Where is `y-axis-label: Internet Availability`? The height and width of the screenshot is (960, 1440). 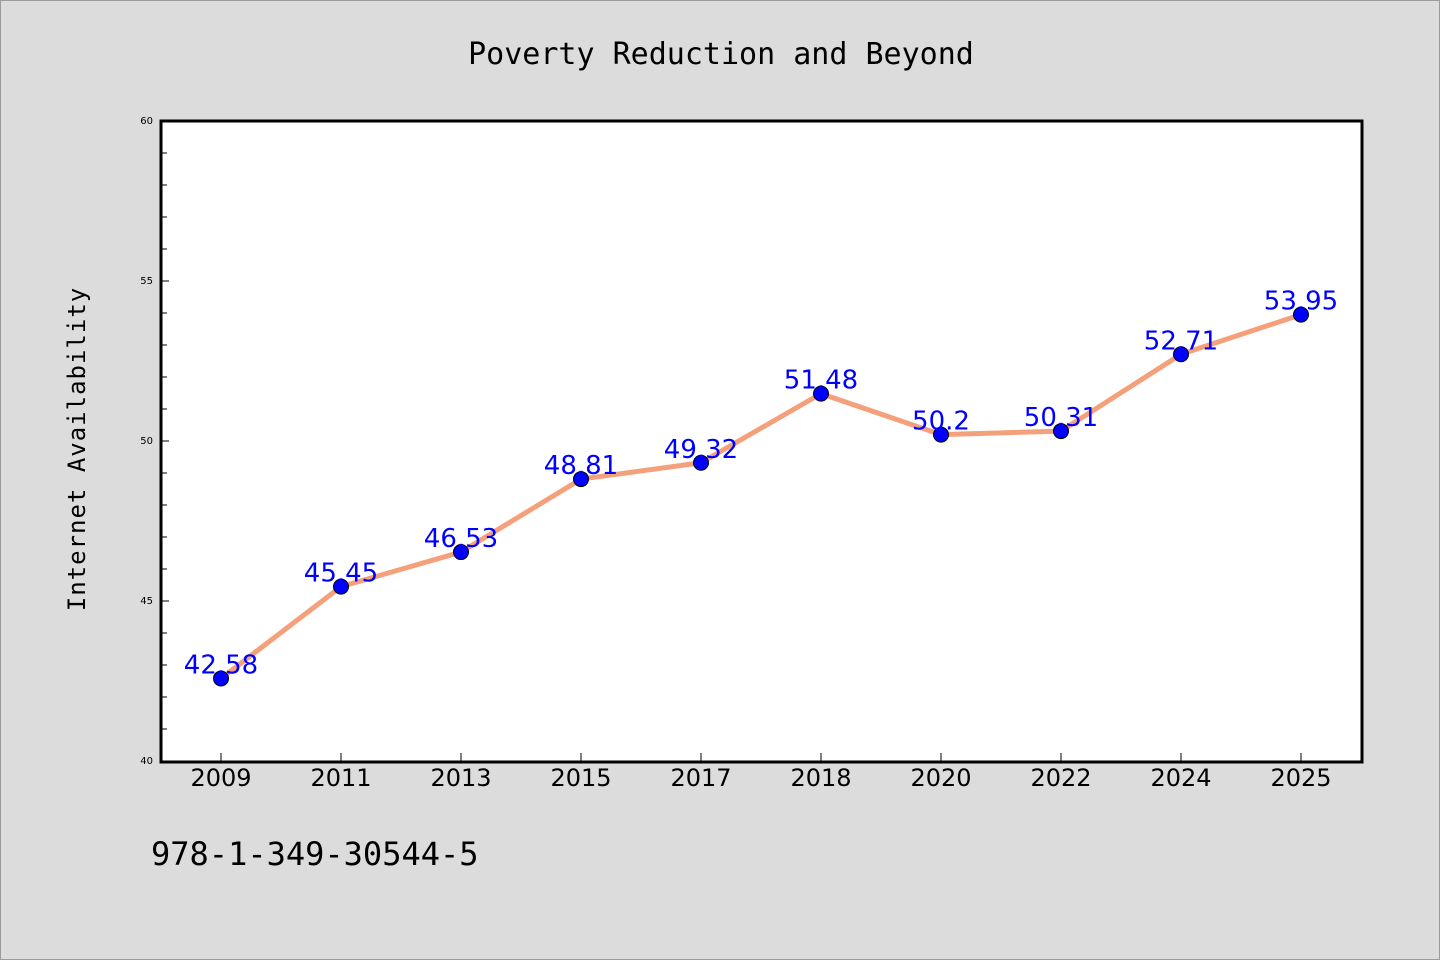
y-axis-label: Internet Availability is located at coordinates (77, 449).